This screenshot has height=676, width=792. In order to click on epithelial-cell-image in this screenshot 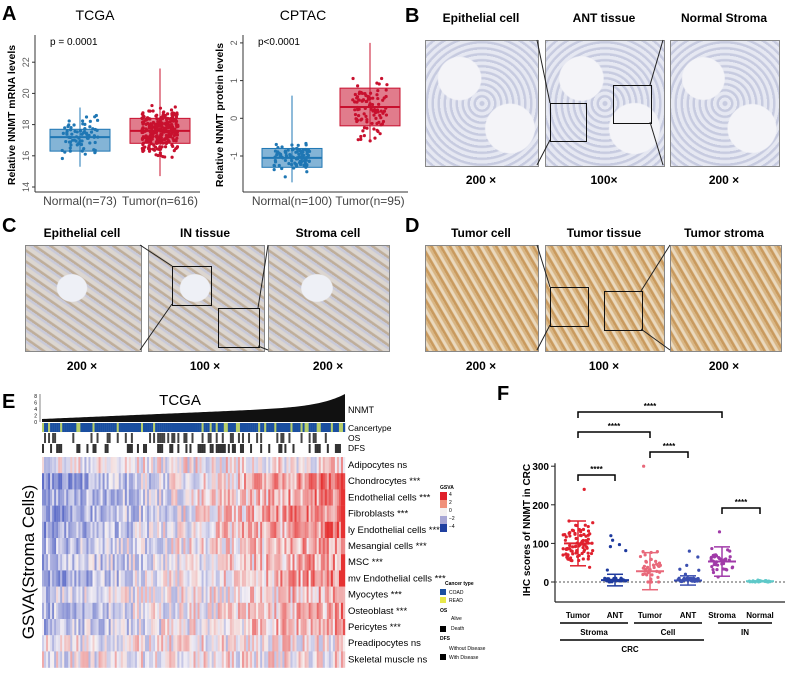, I will do `click(482, 103)`.